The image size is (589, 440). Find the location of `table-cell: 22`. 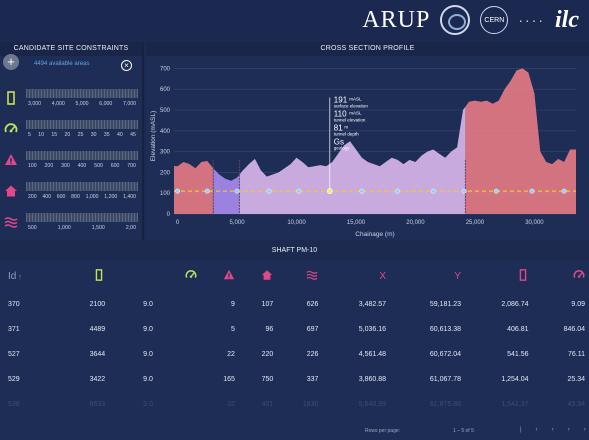

table-cell: 22 is located at coordinates (231, 354).